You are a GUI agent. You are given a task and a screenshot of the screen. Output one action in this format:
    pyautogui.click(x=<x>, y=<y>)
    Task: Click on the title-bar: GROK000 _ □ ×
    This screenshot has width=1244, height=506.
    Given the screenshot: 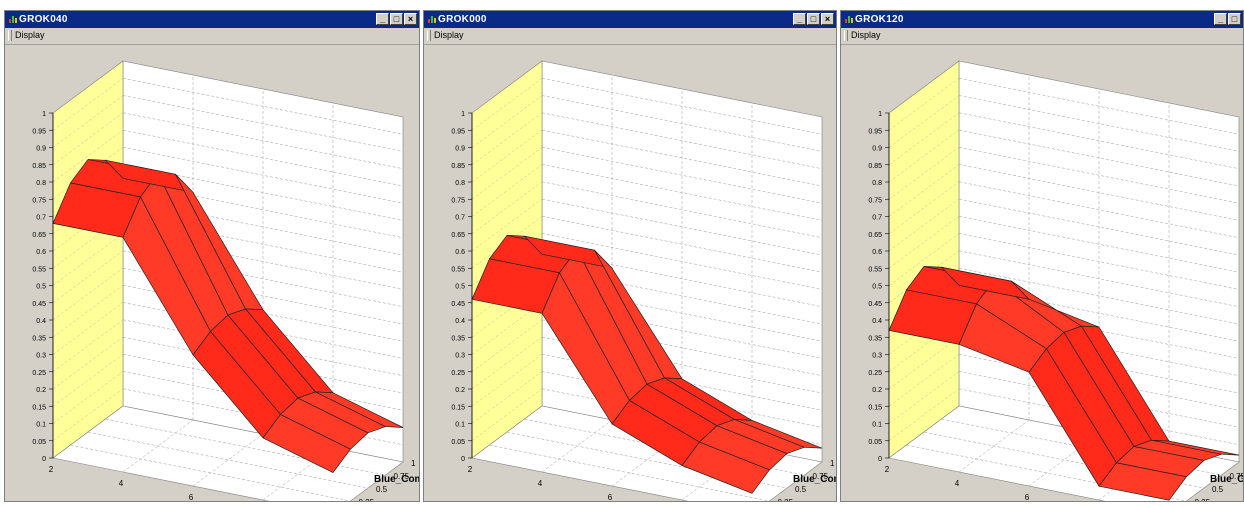 What is the action you would take?
    pyautogui.click(x=630, y=19)
    